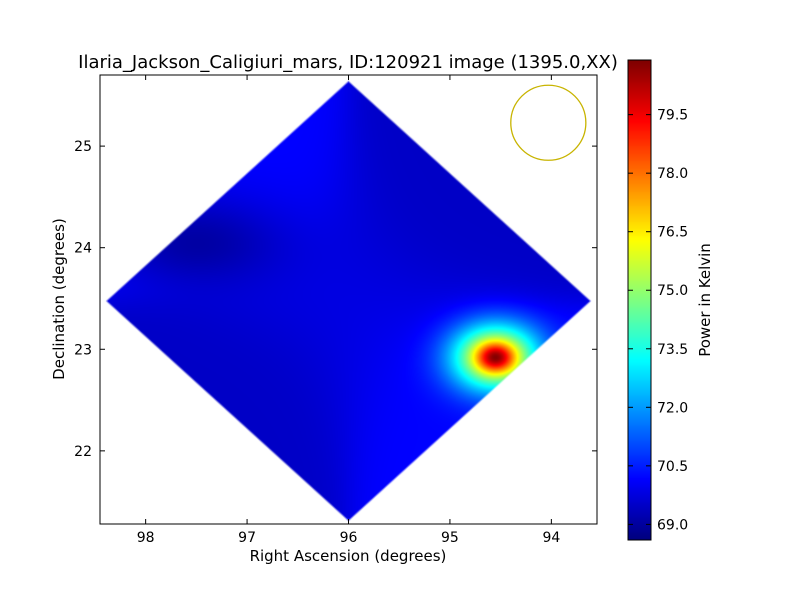 The image size is (800, 600). I want to click on colorbar-ticks: 69.0 70.5 72.0 73.5 75.0 76.5 78.0 79.5, so click(658, 320).